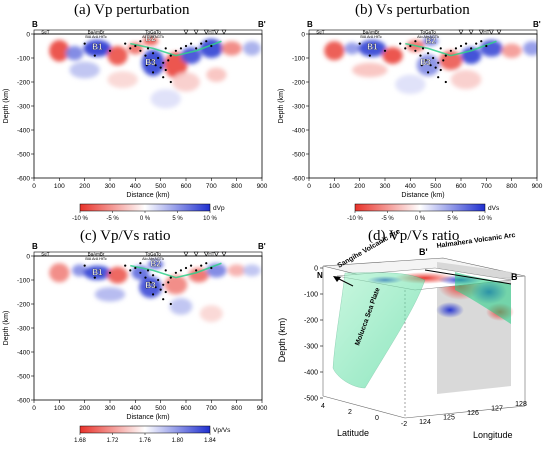  Describe the element at coordinates (186, 408) in the screenshot. I see `x-tick-label: 600` at that location.